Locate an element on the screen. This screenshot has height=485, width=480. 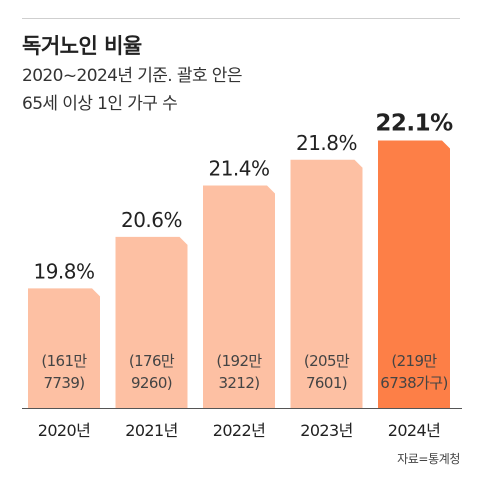
category-label-3: 2022년 is located at coordinates (239, 430).